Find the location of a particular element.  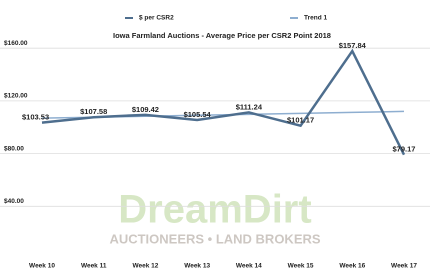

legend-label: Trend 1 is located at coordinates (316, 18).